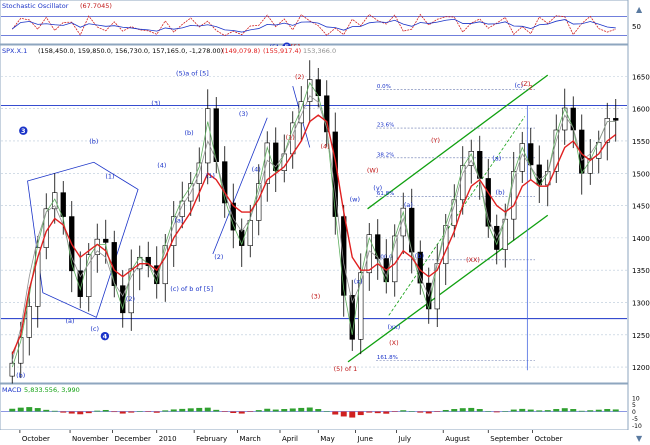 This screenshot has width=650, height=445. Describe the element at coordinates (282, 51) in the screenshot. I see `ma2-value: (155,917.4)` at that location.